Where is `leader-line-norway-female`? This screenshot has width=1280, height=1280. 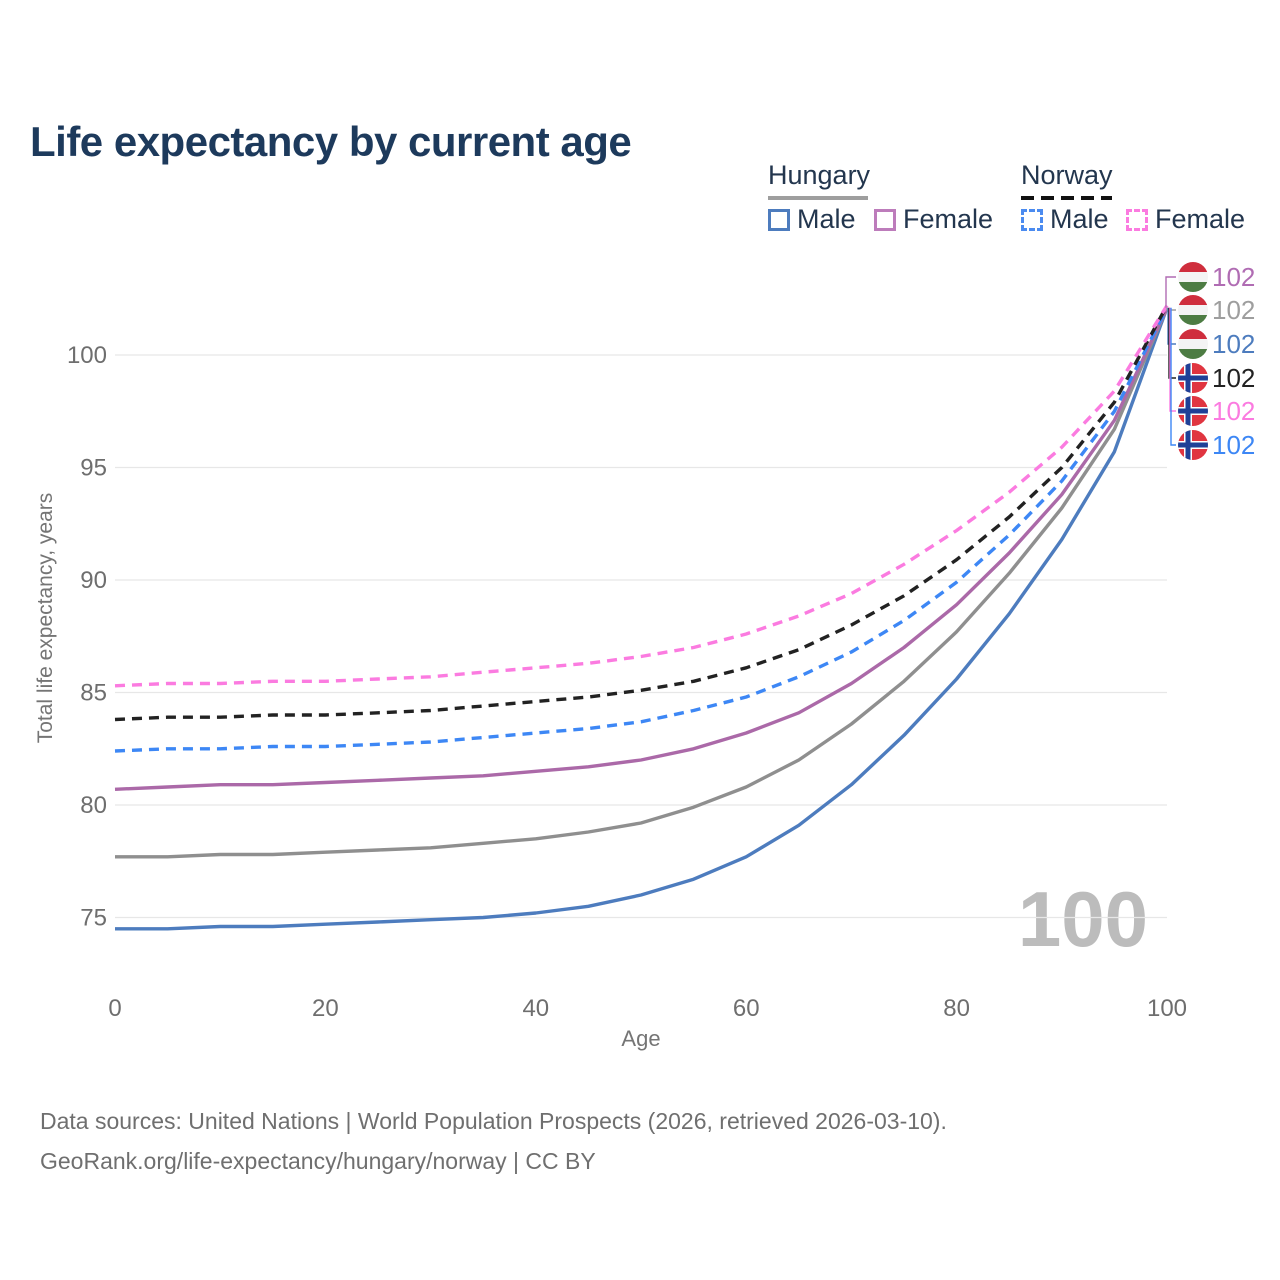
leader-line-norway-female is located at coordinates (1172, 359).